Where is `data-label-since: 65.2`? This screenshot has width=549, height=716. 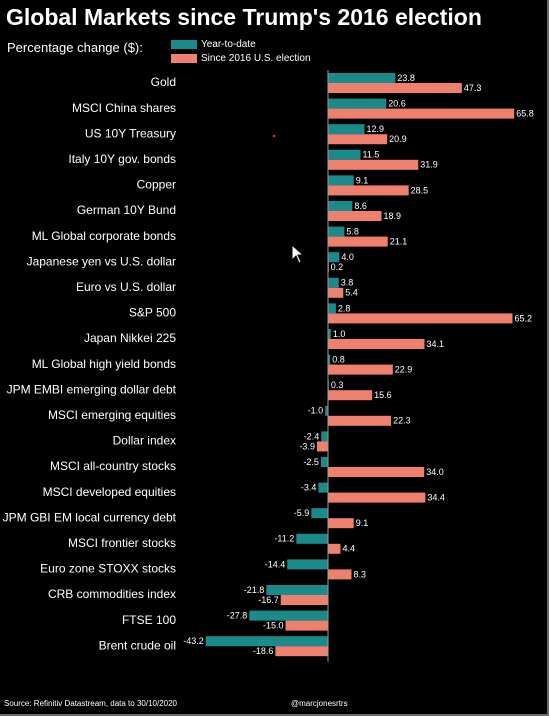
data-label-since: 65.2 is located at coordinates (524, 318).